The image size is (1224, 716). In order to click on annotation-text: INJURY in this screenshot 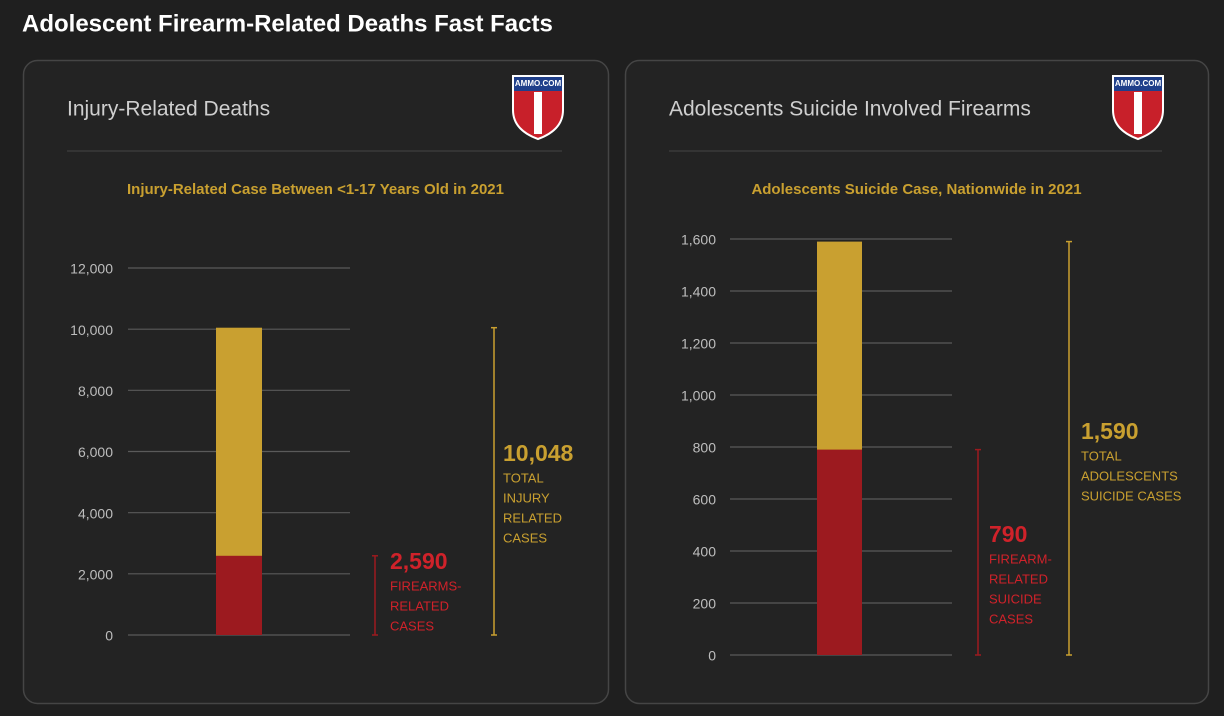, I will do `click(526, 497)`.